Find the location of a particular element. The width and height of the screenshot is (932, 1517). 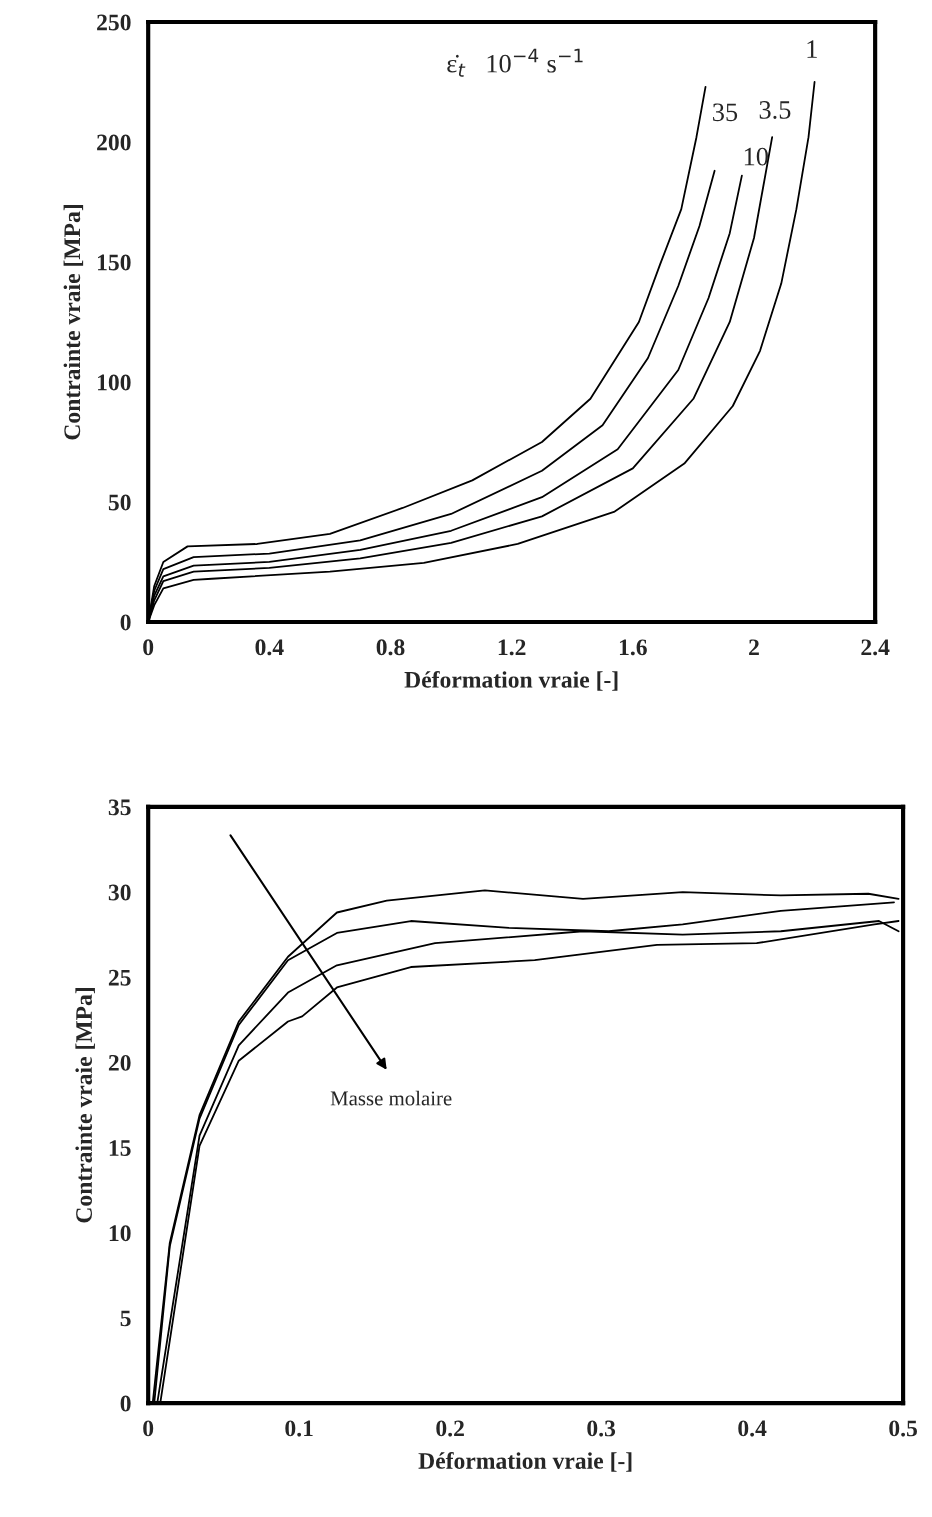

y-tick-label: 35 is located at coordinates (119, 807).